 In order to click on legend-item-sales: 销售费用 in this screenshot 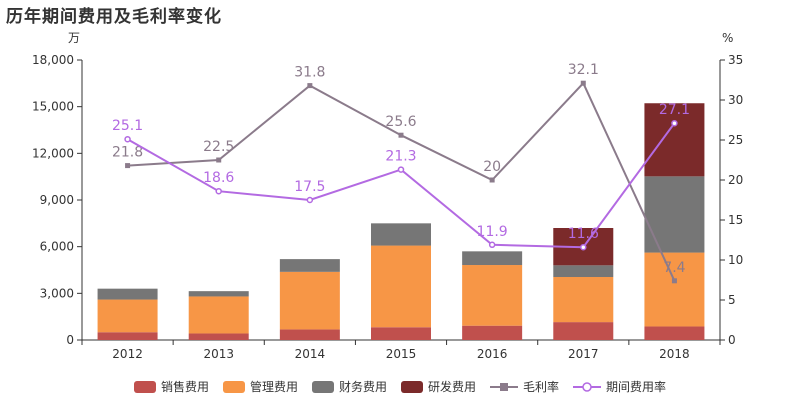, I will do `click(171, 386)`.